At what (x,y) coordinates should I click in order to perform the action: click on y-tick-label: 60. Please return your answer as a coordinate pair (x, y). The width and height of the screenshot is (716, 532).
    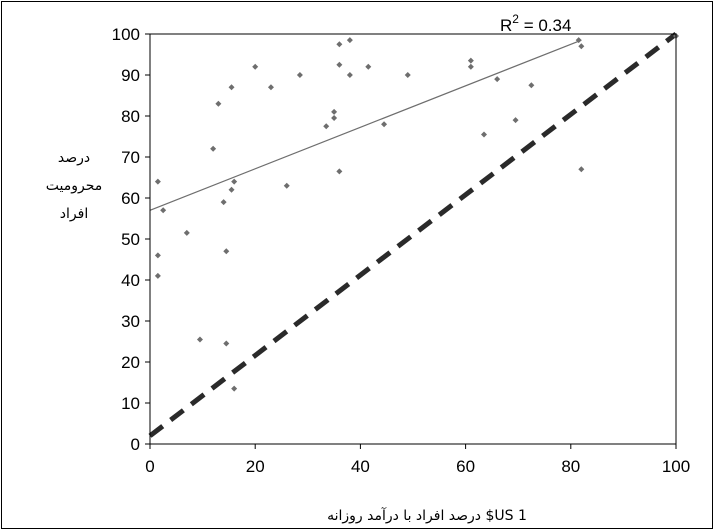
    Looking at the image, I should click on (130, 198).